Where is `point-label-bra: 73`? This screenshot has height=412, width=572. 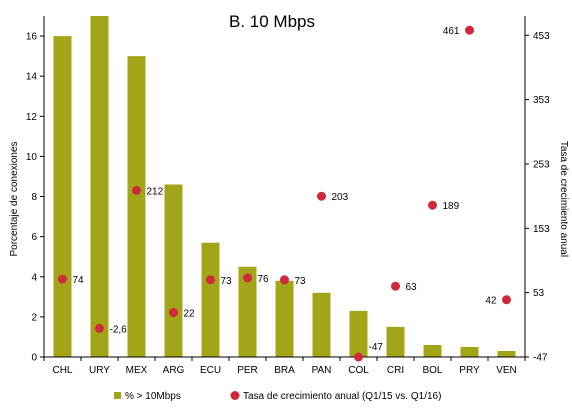
point-label-bra: 73 is located at coordinates (301, 281).